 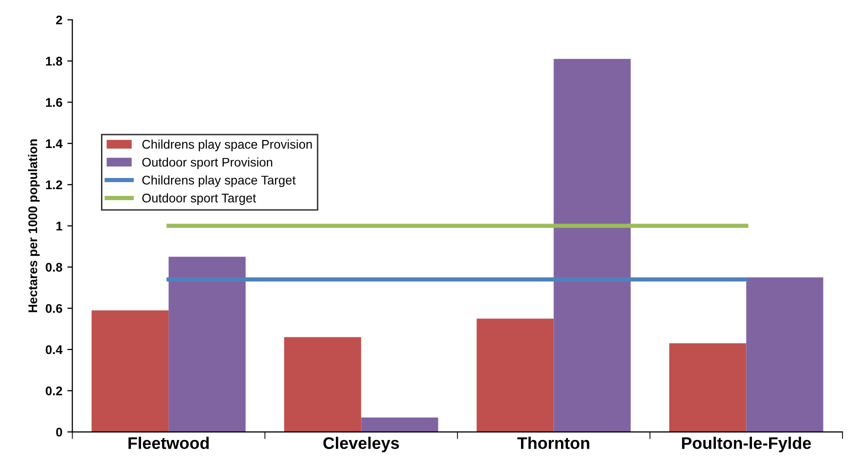 I want to click on y-tick-label: 1, so click(x=59, y=226).